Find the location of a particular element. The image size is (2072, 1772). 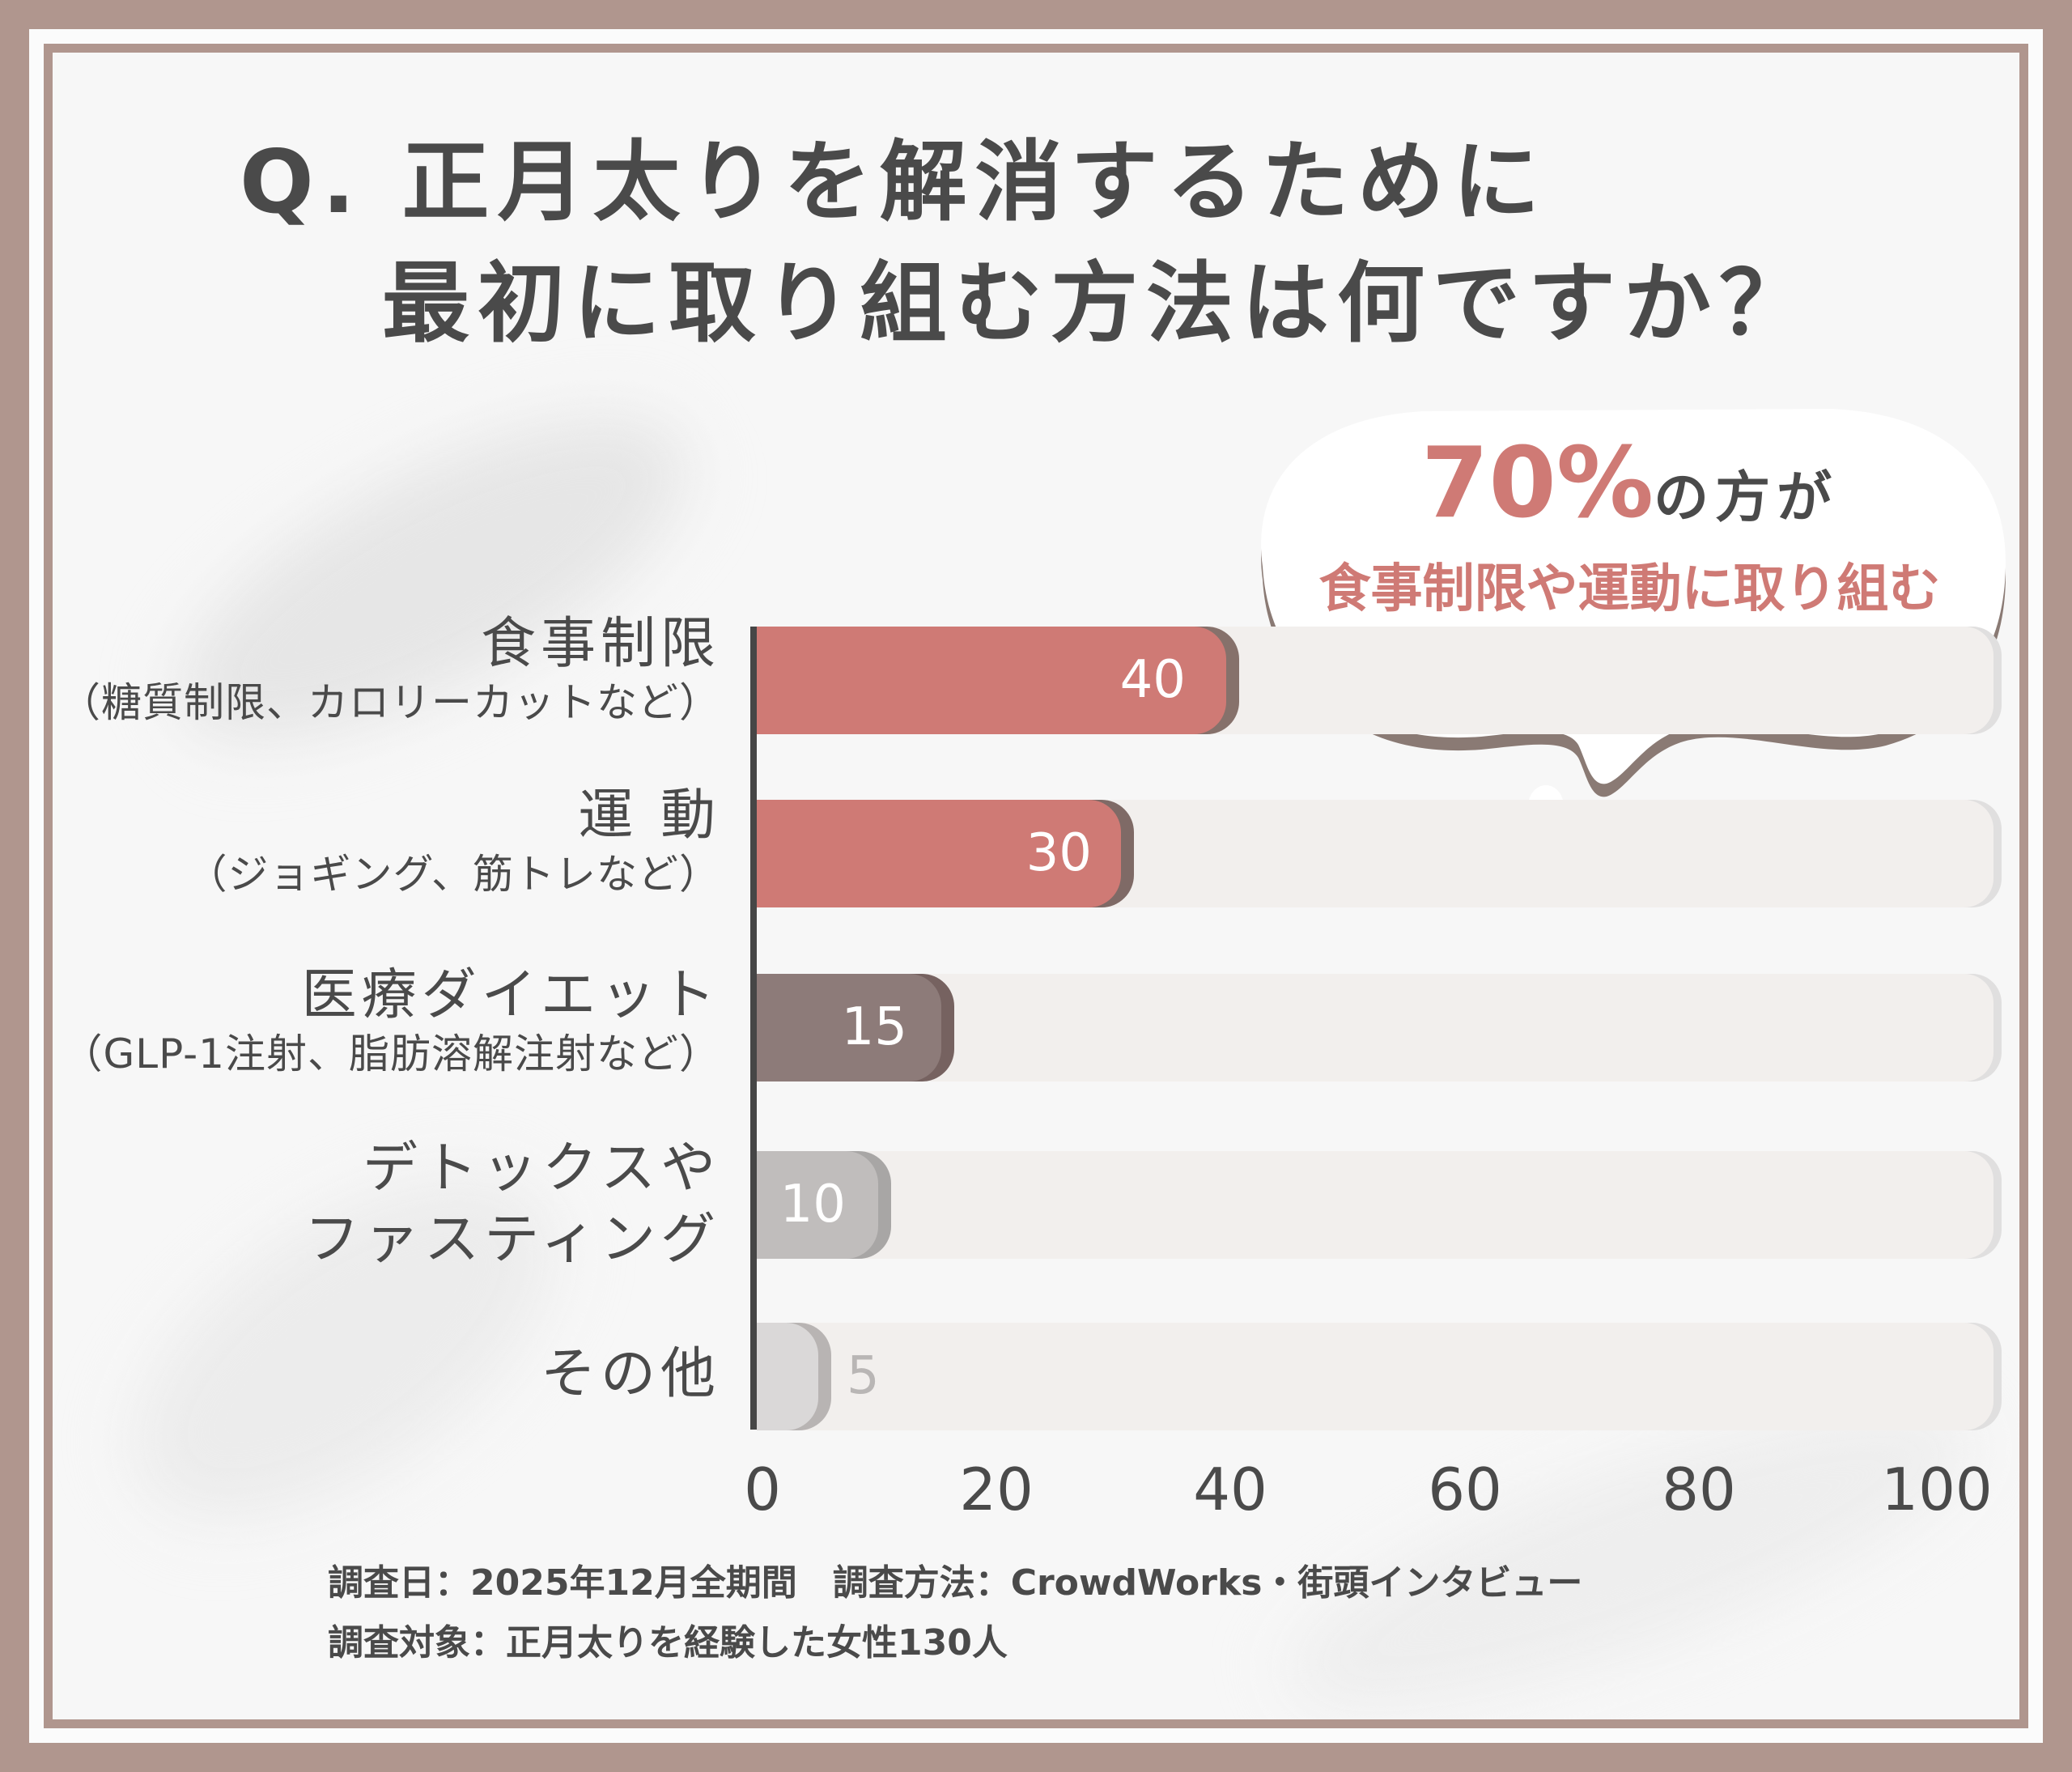

category-label-detox: デトックスや ファスティング is located at coordinates (512, 1204).